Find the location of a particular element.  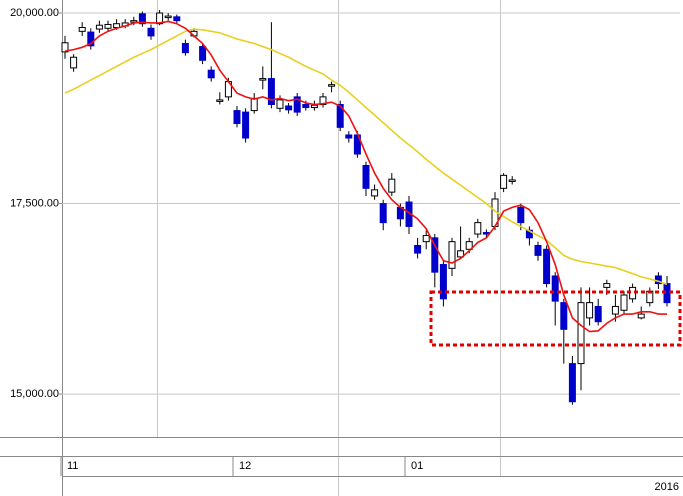

x-tick-label: 01 is located at coordinates (417, 466).